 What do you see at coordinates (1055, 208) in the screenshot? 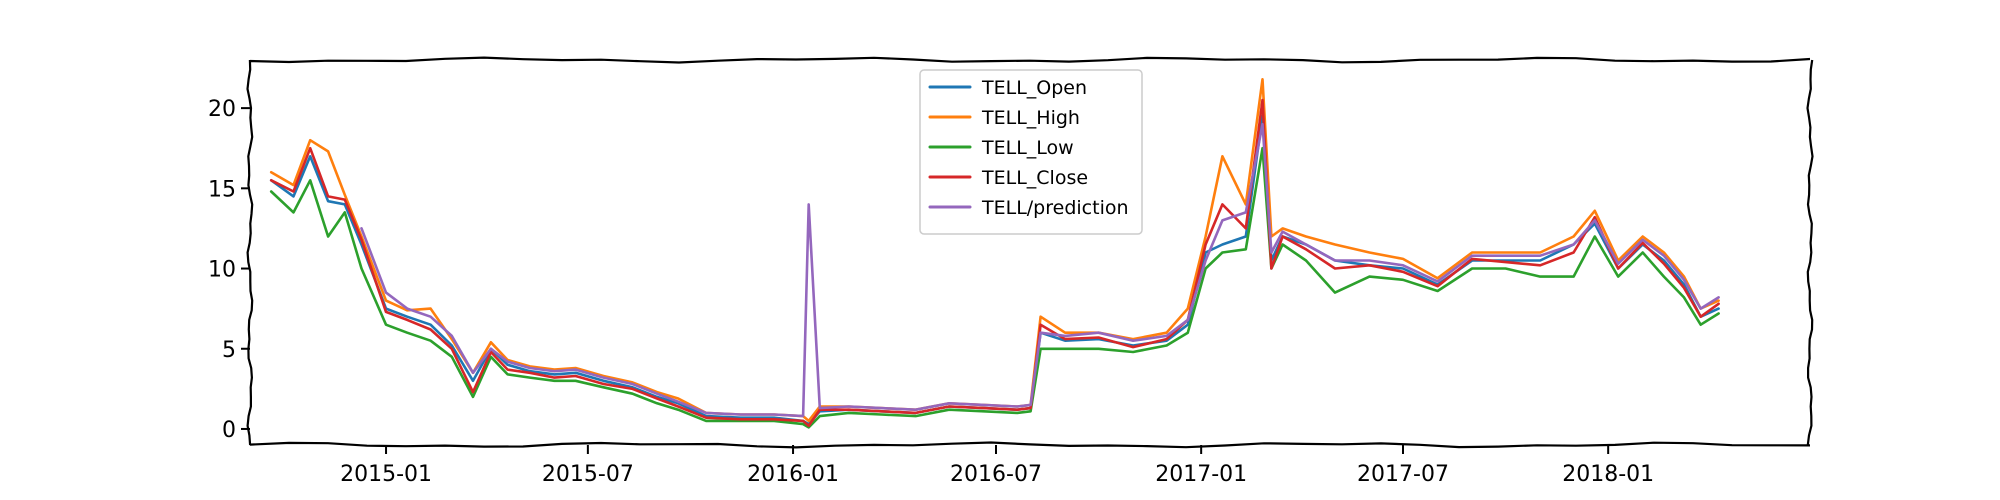
I see `legend-label: TELL/prediction` at bounding box center [1055, 208].